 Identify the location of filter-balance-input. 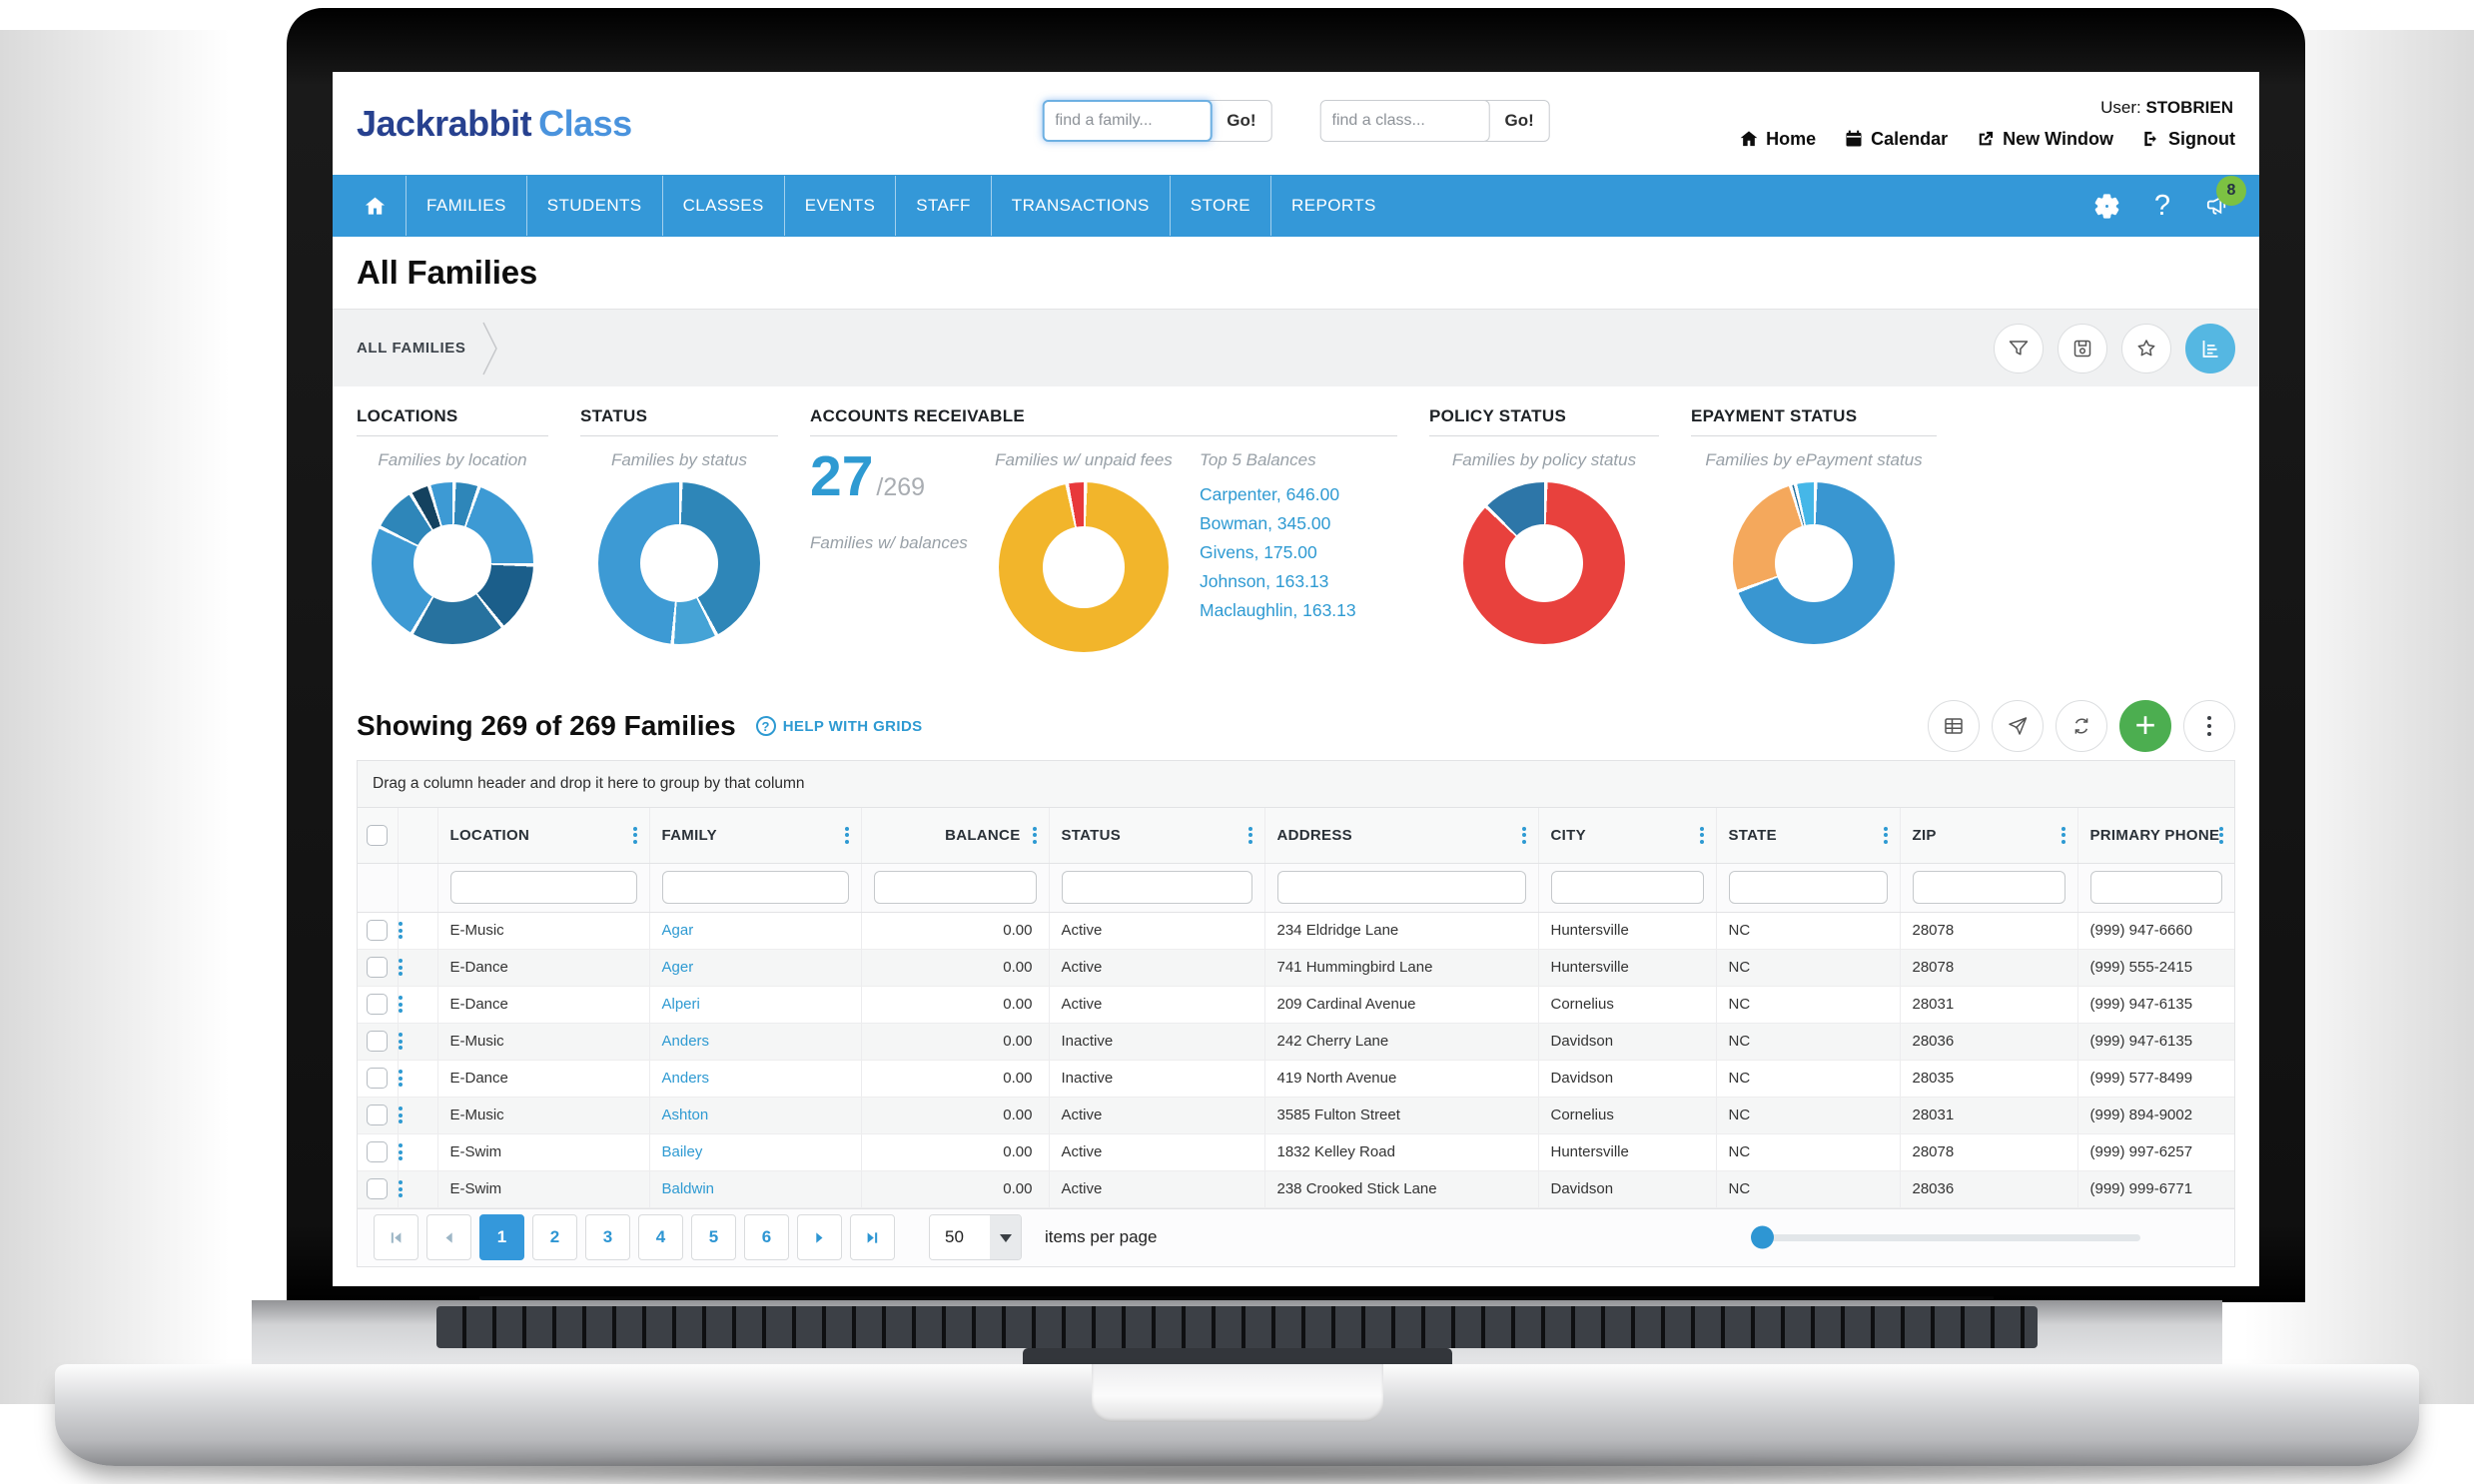
(955, 887).